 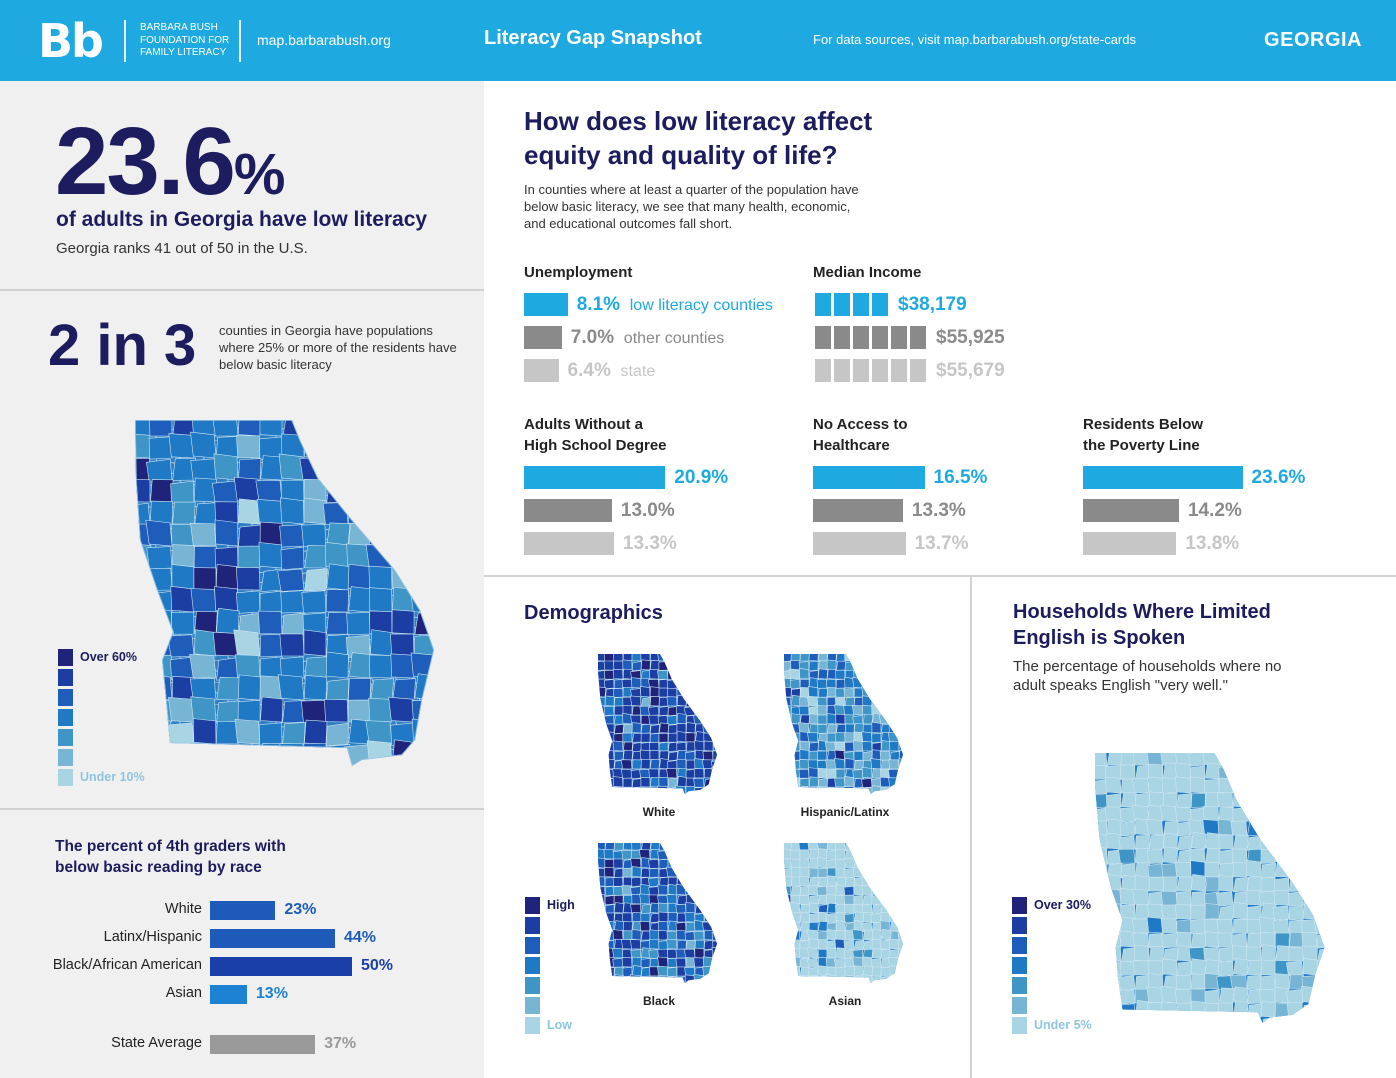 I want to click on site-link: map.barbarabush.org, so click(x=324, y=40).